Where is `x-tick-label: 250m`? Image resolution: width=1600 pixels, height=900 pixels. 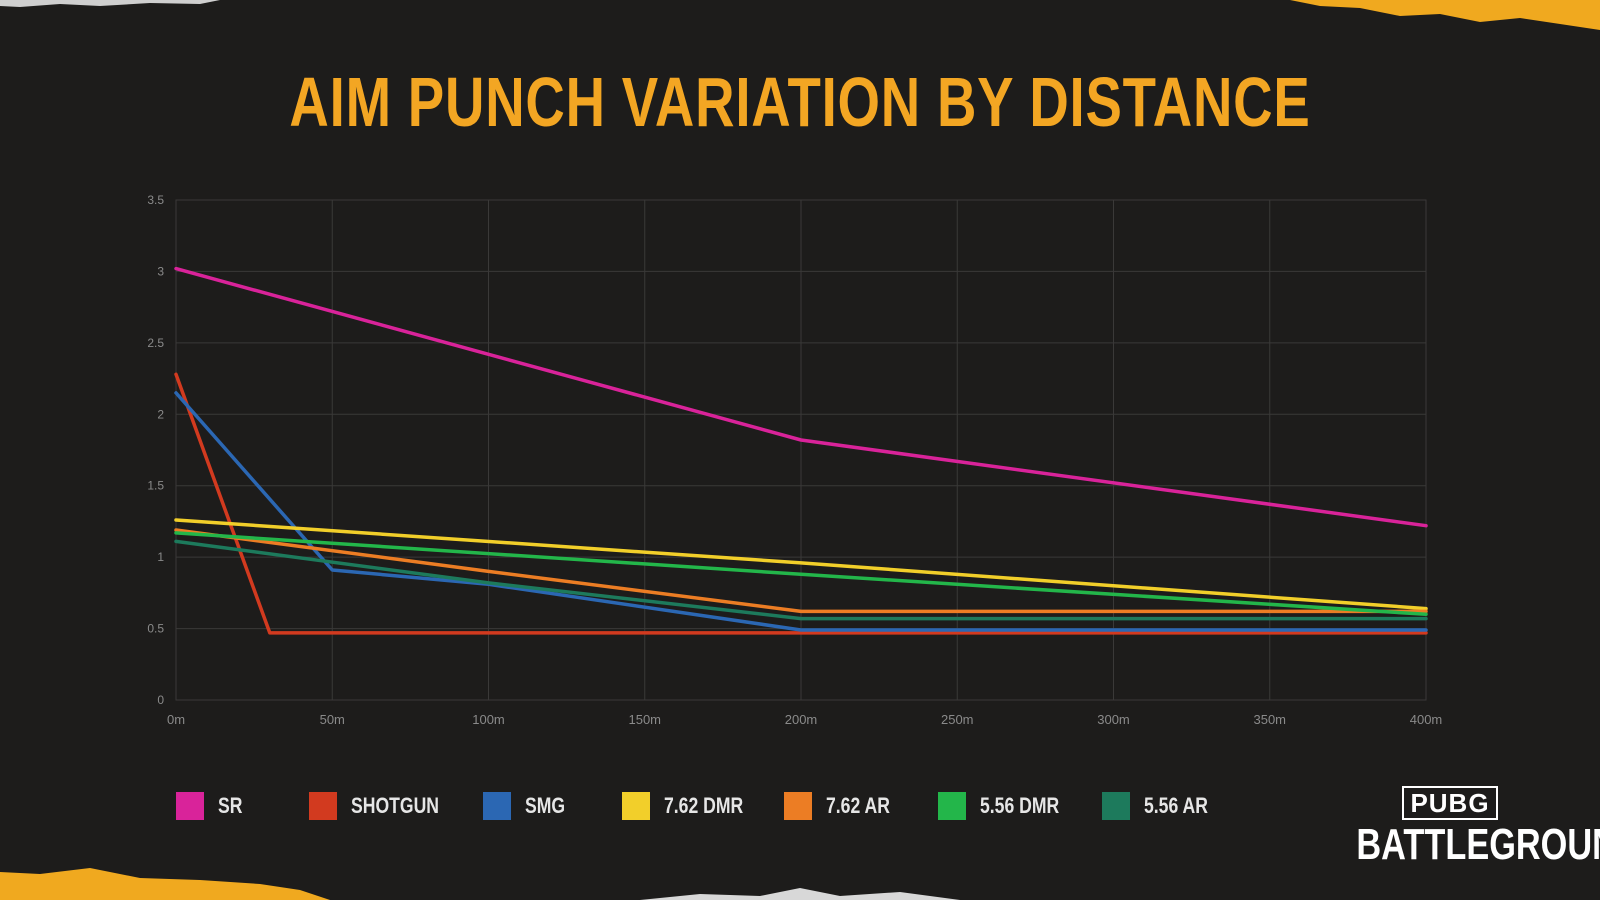
x-tick-label: 250m is located at coordinates (957, 719).